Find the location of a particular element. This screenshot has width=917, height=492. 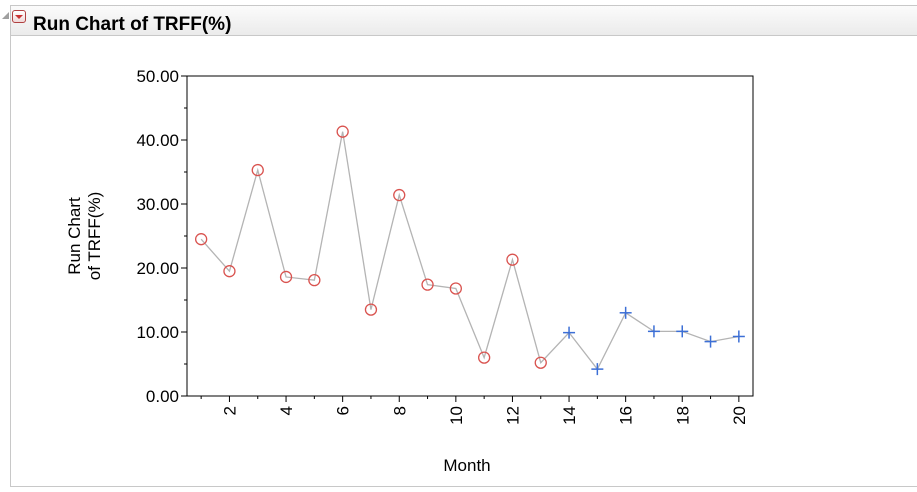

x-tick-label: 20 is located at coordinates (739, 415).